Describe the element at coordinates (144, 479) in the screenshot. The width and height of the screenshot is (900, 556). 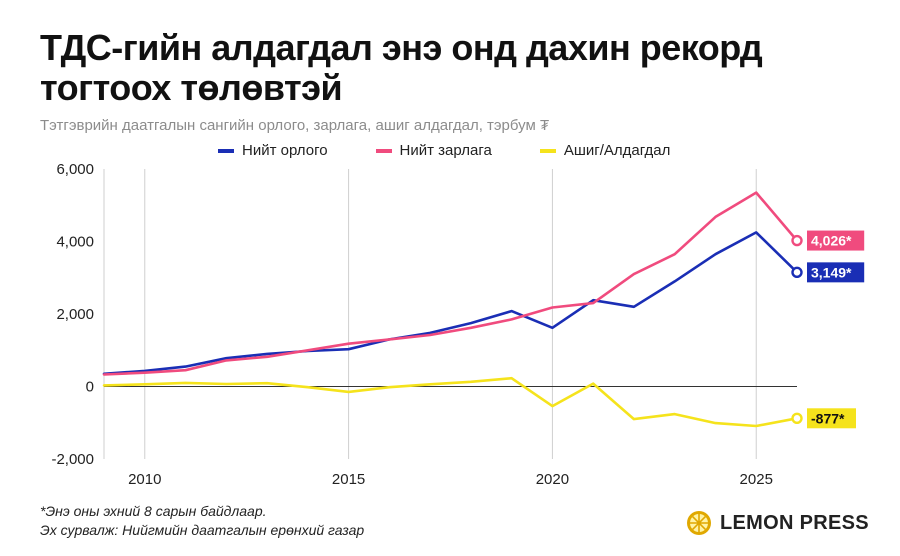
I see `x-tick-label: 2010` at that location.